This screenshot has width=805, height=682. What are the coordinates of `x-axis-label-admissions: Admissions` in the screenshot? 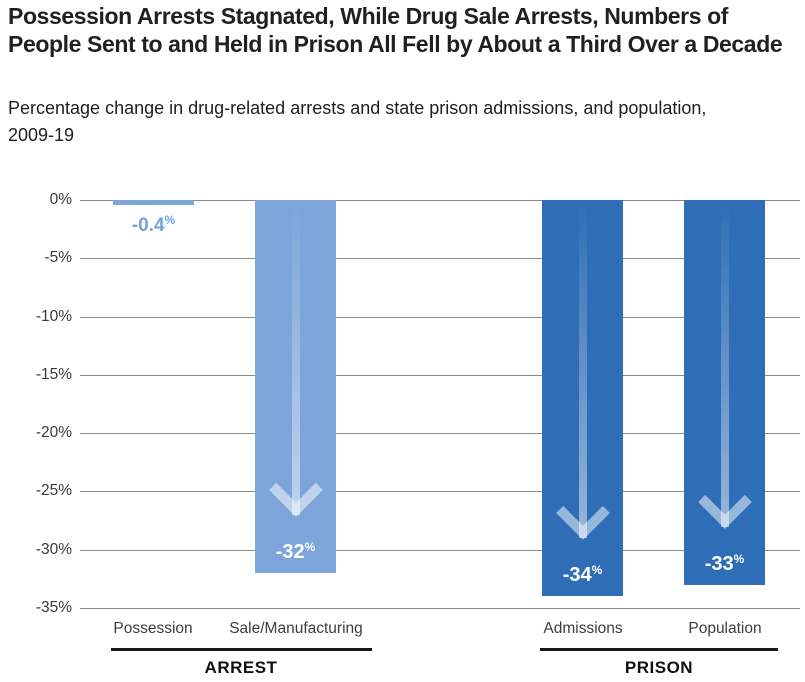 It's located at (583, 628).